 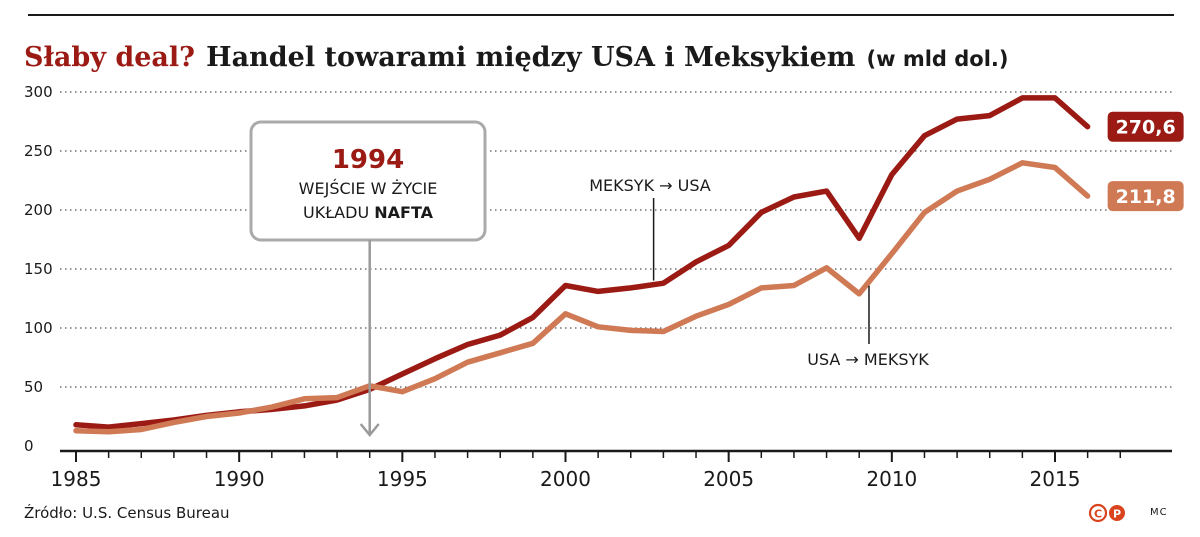 What do you see at coordinates (403, 212) in the screenshot?
I see `nafta-annotation-line2-bold: NAFTA` at bounding box center [403, 212].